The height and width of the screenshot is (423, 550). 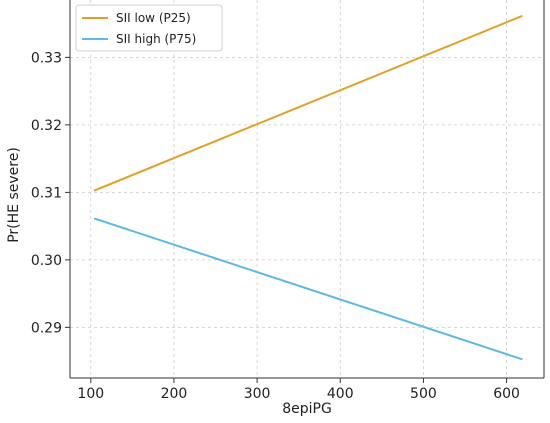 I want to click on legend-label-sii-low: SII low (P25), so click(x=153, y=18).